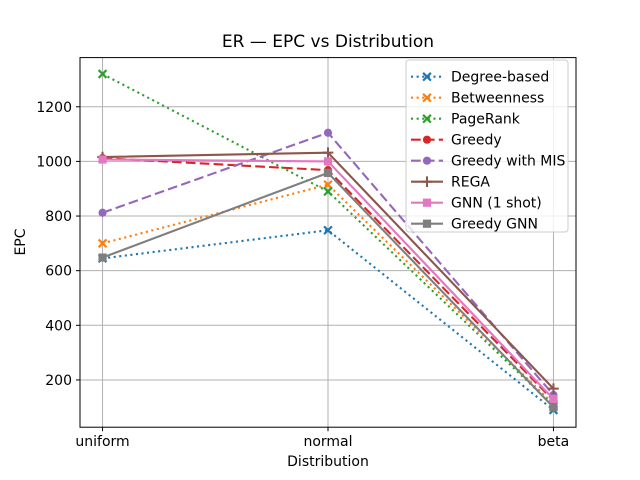  Describe the element at coordinates (497, 99) in the screenshot. I see `legend-label: Betweenness` at that location.